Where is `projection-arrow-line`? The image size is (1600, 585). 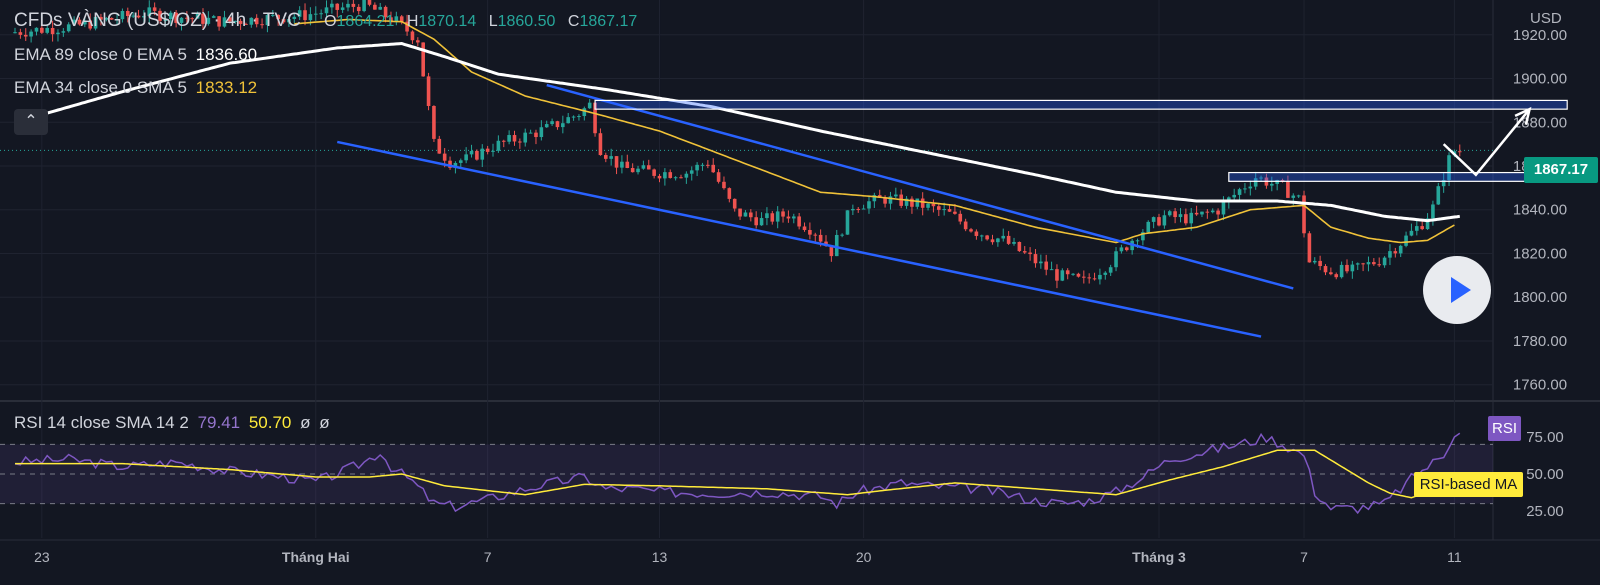 projection-arrow-line is located at coordinates (1486, 142).